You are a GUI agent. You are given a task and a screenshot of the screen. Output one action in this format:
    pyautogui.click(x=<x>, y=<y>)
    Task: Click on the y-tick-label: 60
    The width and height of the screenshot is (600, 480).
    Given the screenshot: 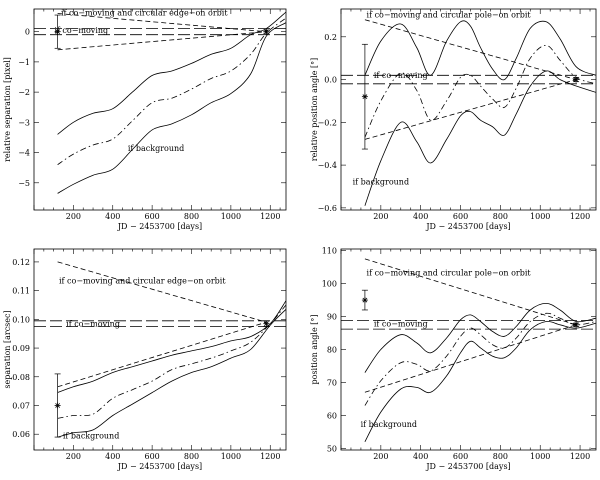 What is the action you would take?
    pyautogui.click(x=332, y=415)
    